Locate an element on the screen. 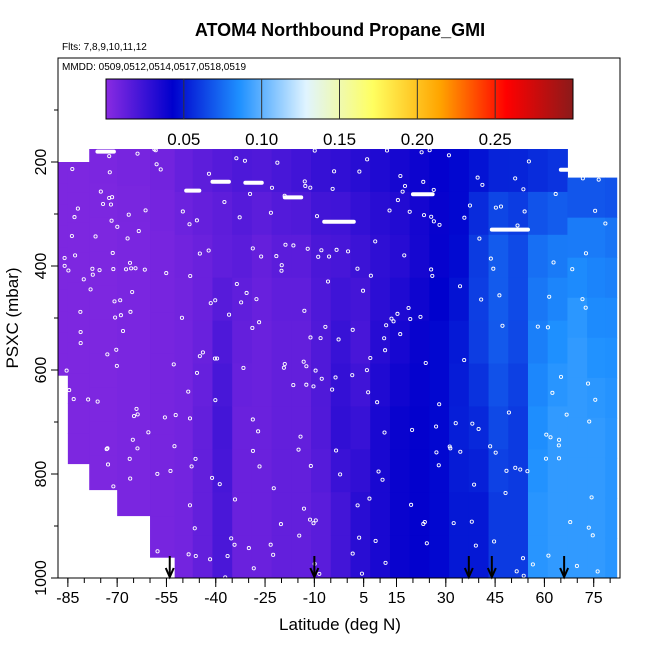  chart-title: ATOM4 Northbound Propane_GMI is located at coordinates (340, 30).